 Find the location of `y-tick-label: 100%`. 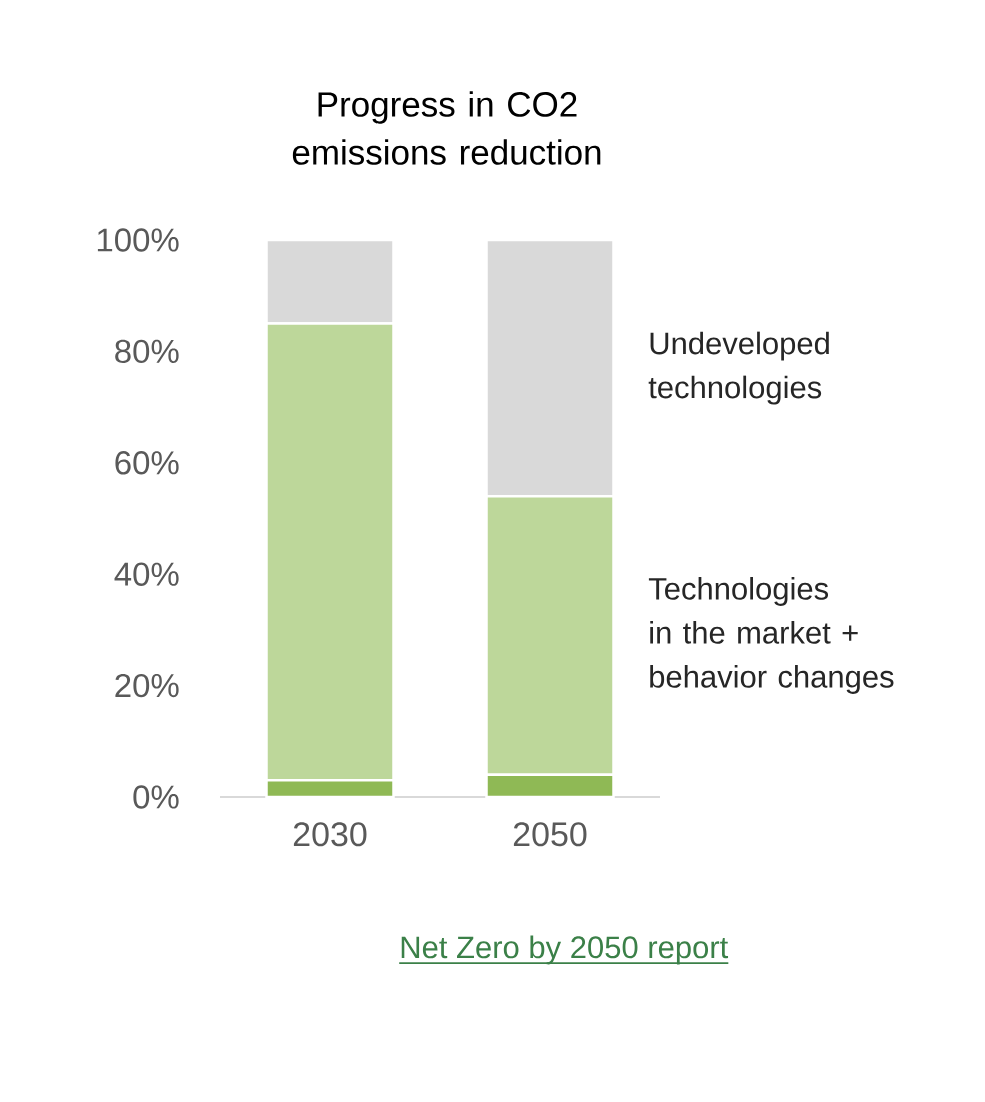

y-tick-label: 100% is located at coordinates (138, 240).